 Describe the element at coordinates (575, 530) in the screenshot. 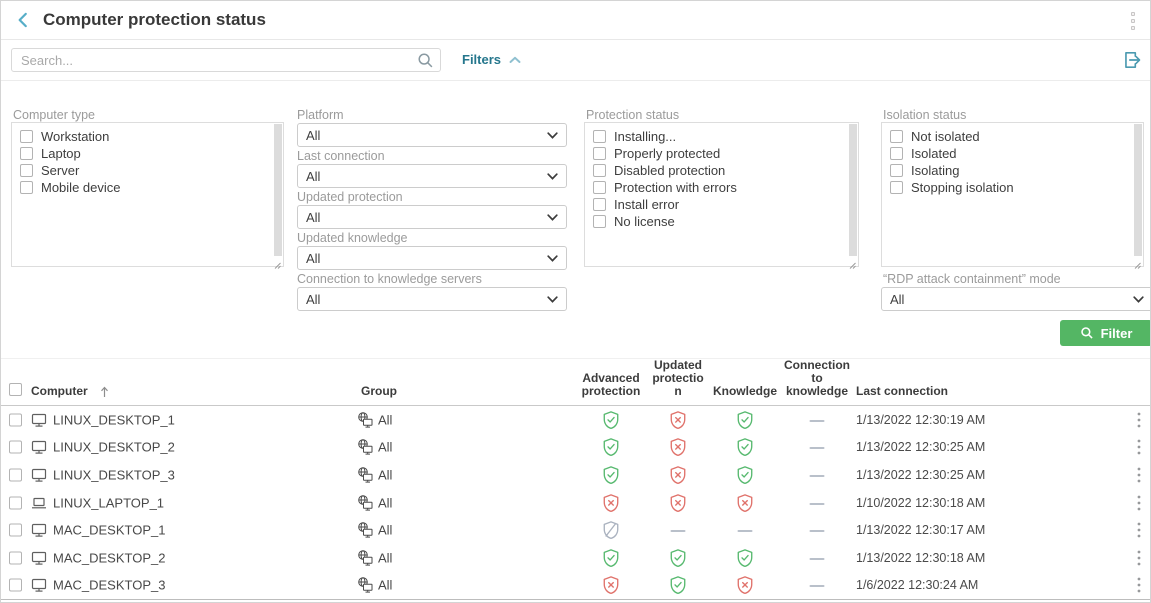

I see `table-row: MAC_DESKTOP_1 All 1/13/2022 12:30:17 AM` at that location.